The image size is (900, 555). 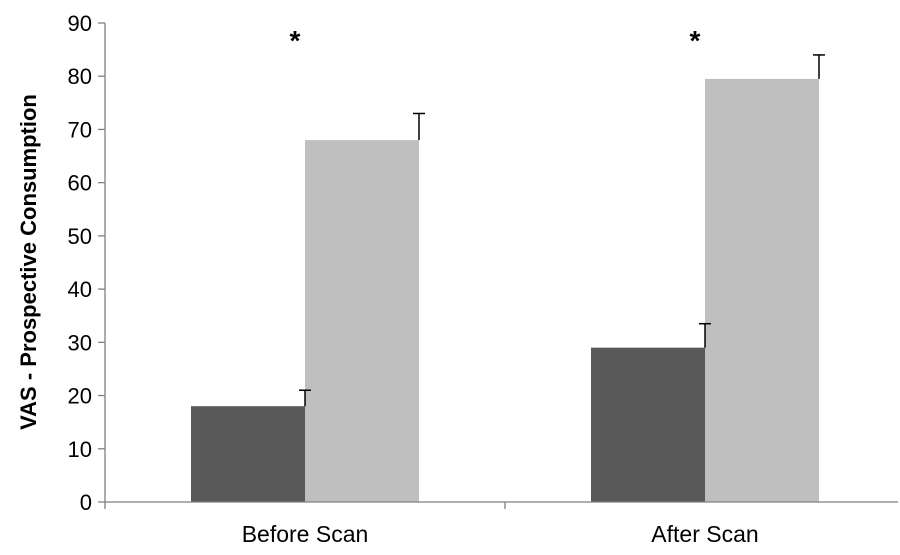 What do you see at coordinates (86, 502) in the screenshot?
I see `y-tick-label: 0` at bounding box center [86, 502].